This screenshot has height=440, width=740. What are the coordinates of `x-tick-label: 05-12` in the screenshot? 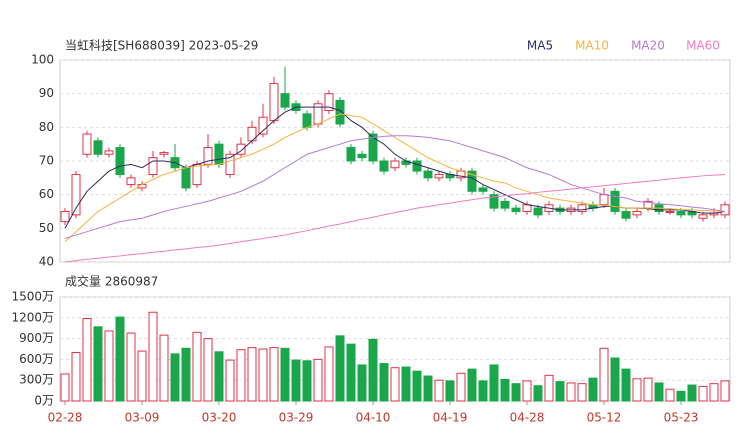 It's located at (604, 418).